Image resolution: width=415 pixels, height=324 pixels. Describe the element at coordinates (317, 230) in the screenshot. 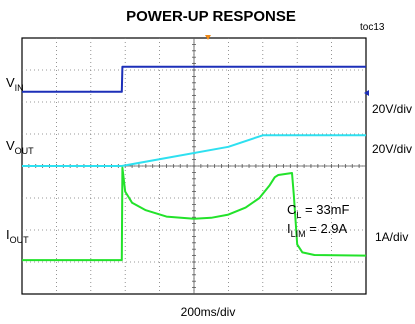

I see `annotation-ilim: ILIM = 2.9A` at that location.